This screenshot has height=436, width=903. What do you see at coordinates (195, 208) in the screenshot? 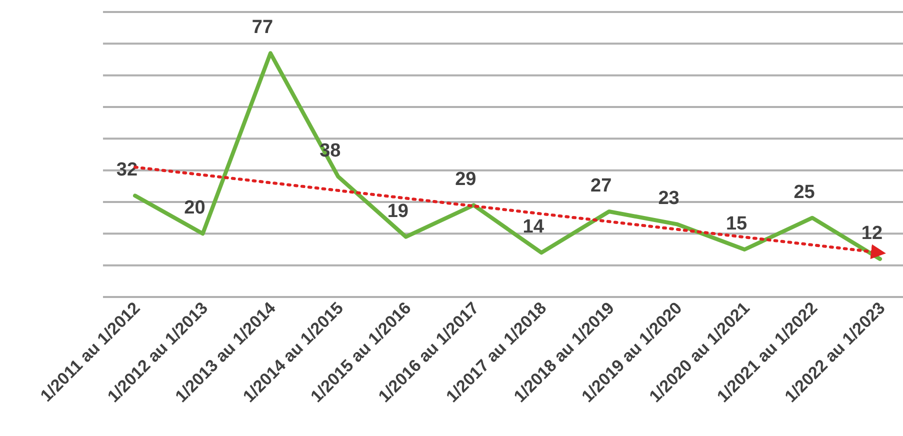
I see `data-label: 20` at bounding box center [195, 208].